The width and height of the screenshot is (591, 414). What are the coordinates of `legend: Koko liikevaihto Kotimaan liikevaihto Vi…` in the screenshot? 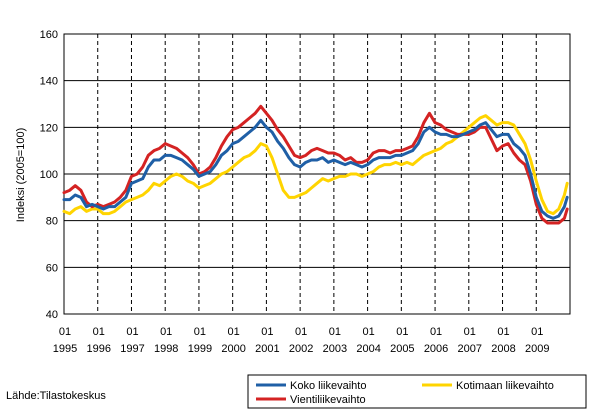 It's located at (417, 391).